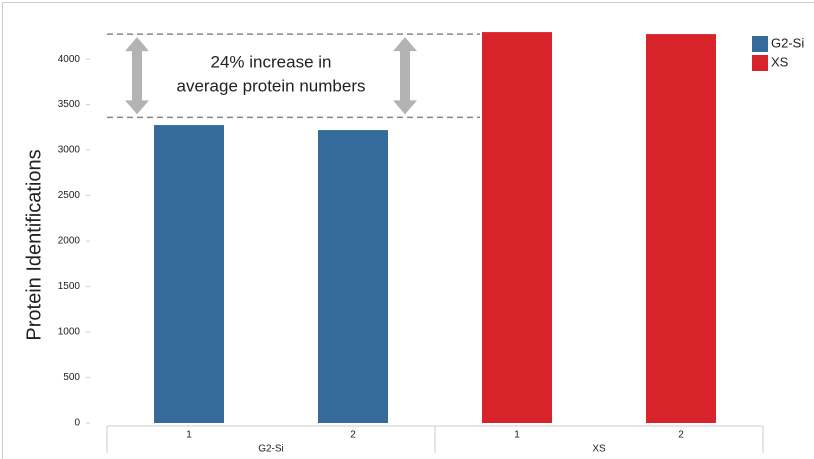  What do you see at coordinates (271, 61) in the screenshot?
I see `annotation-text: 24% increase in` at bounding box center [271, 61].